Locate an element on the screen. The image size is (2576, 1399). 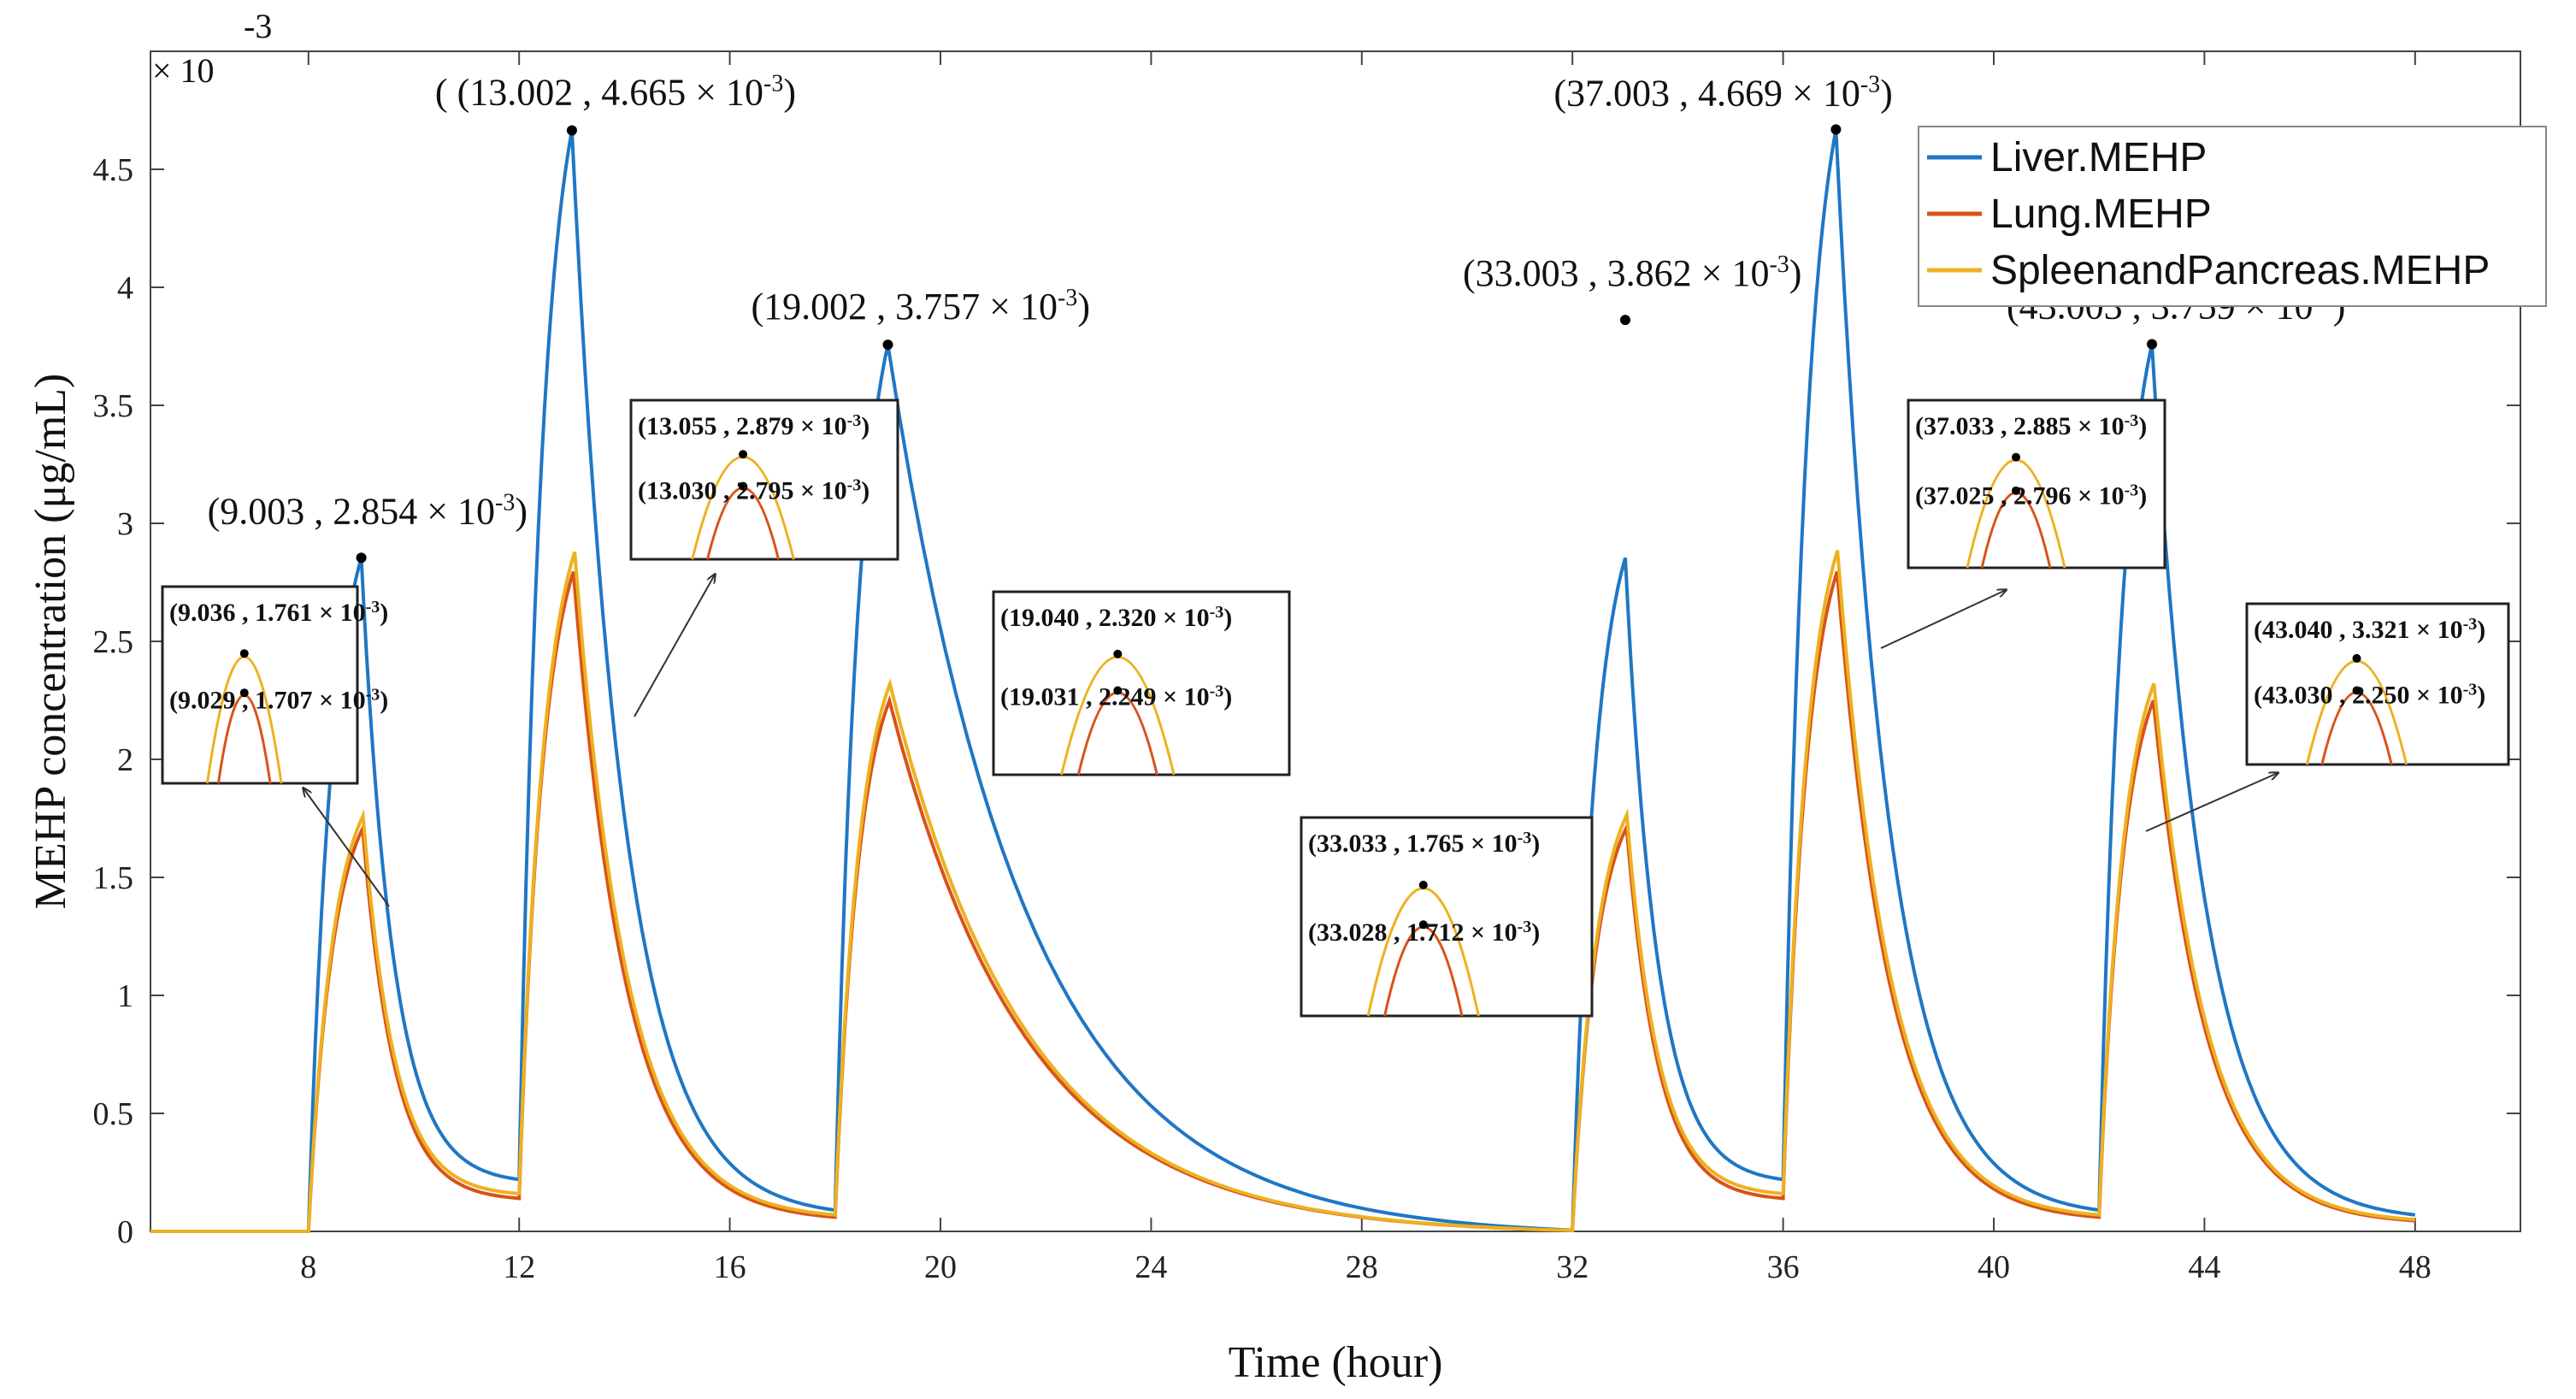
x-tick-label: 16 is located at coordinates (730, 1267).